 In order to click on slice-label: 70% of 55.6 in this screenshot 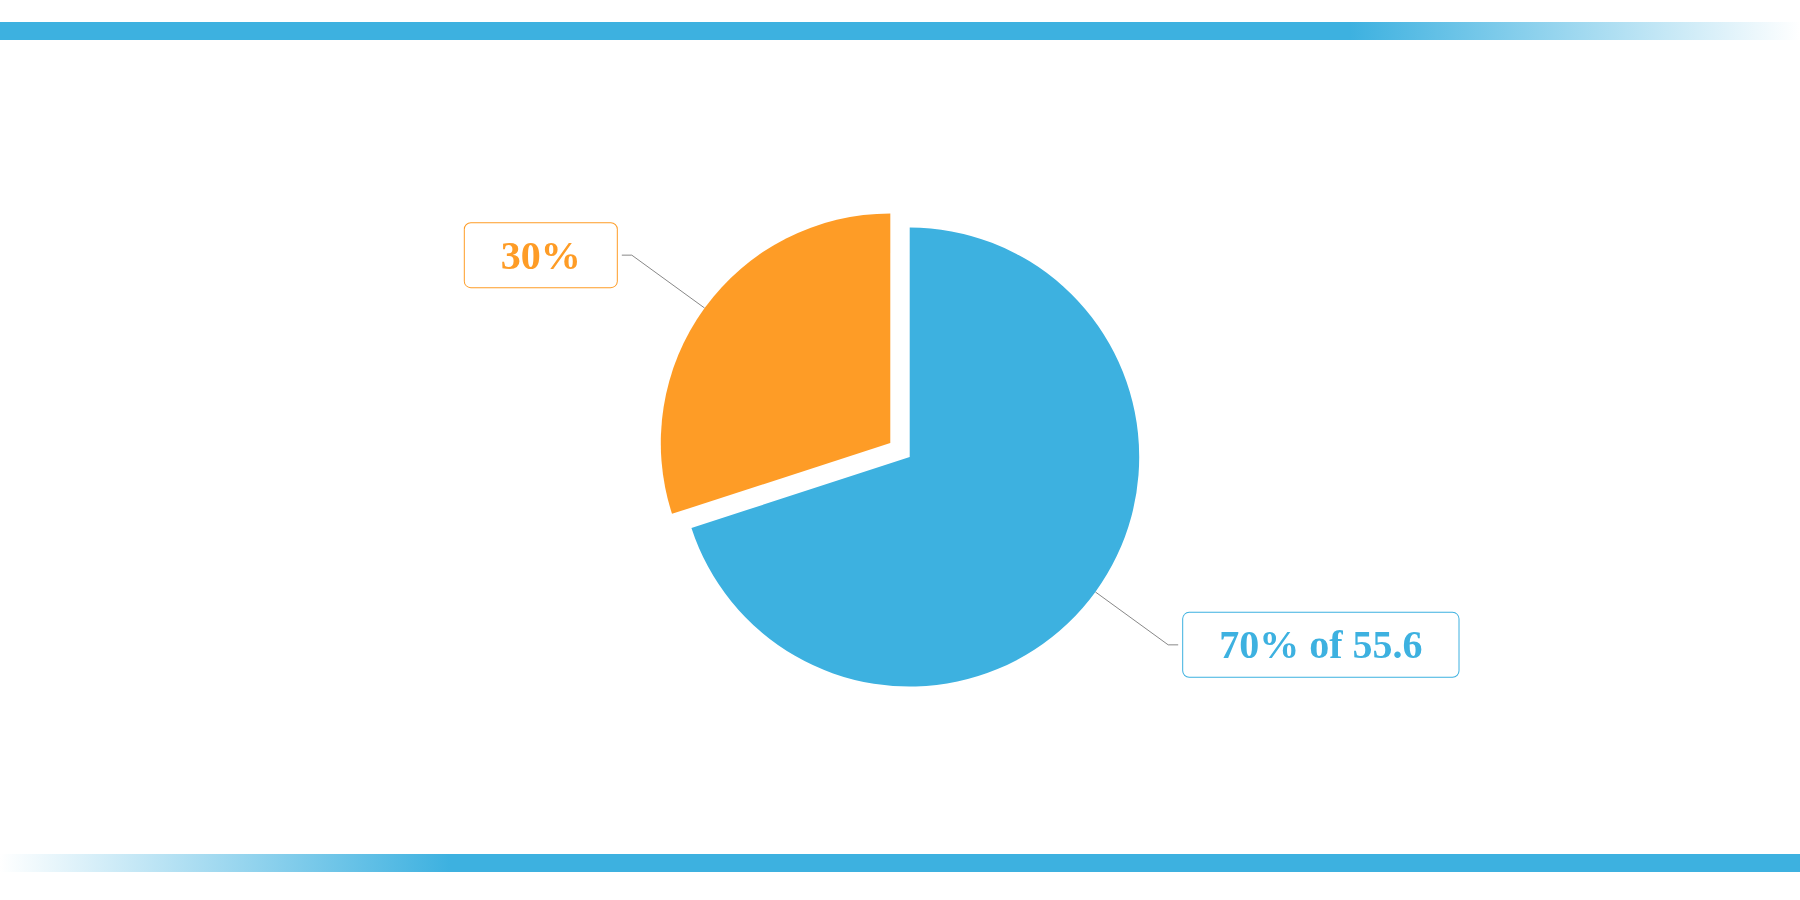, I will do `click(1321, 645)`.